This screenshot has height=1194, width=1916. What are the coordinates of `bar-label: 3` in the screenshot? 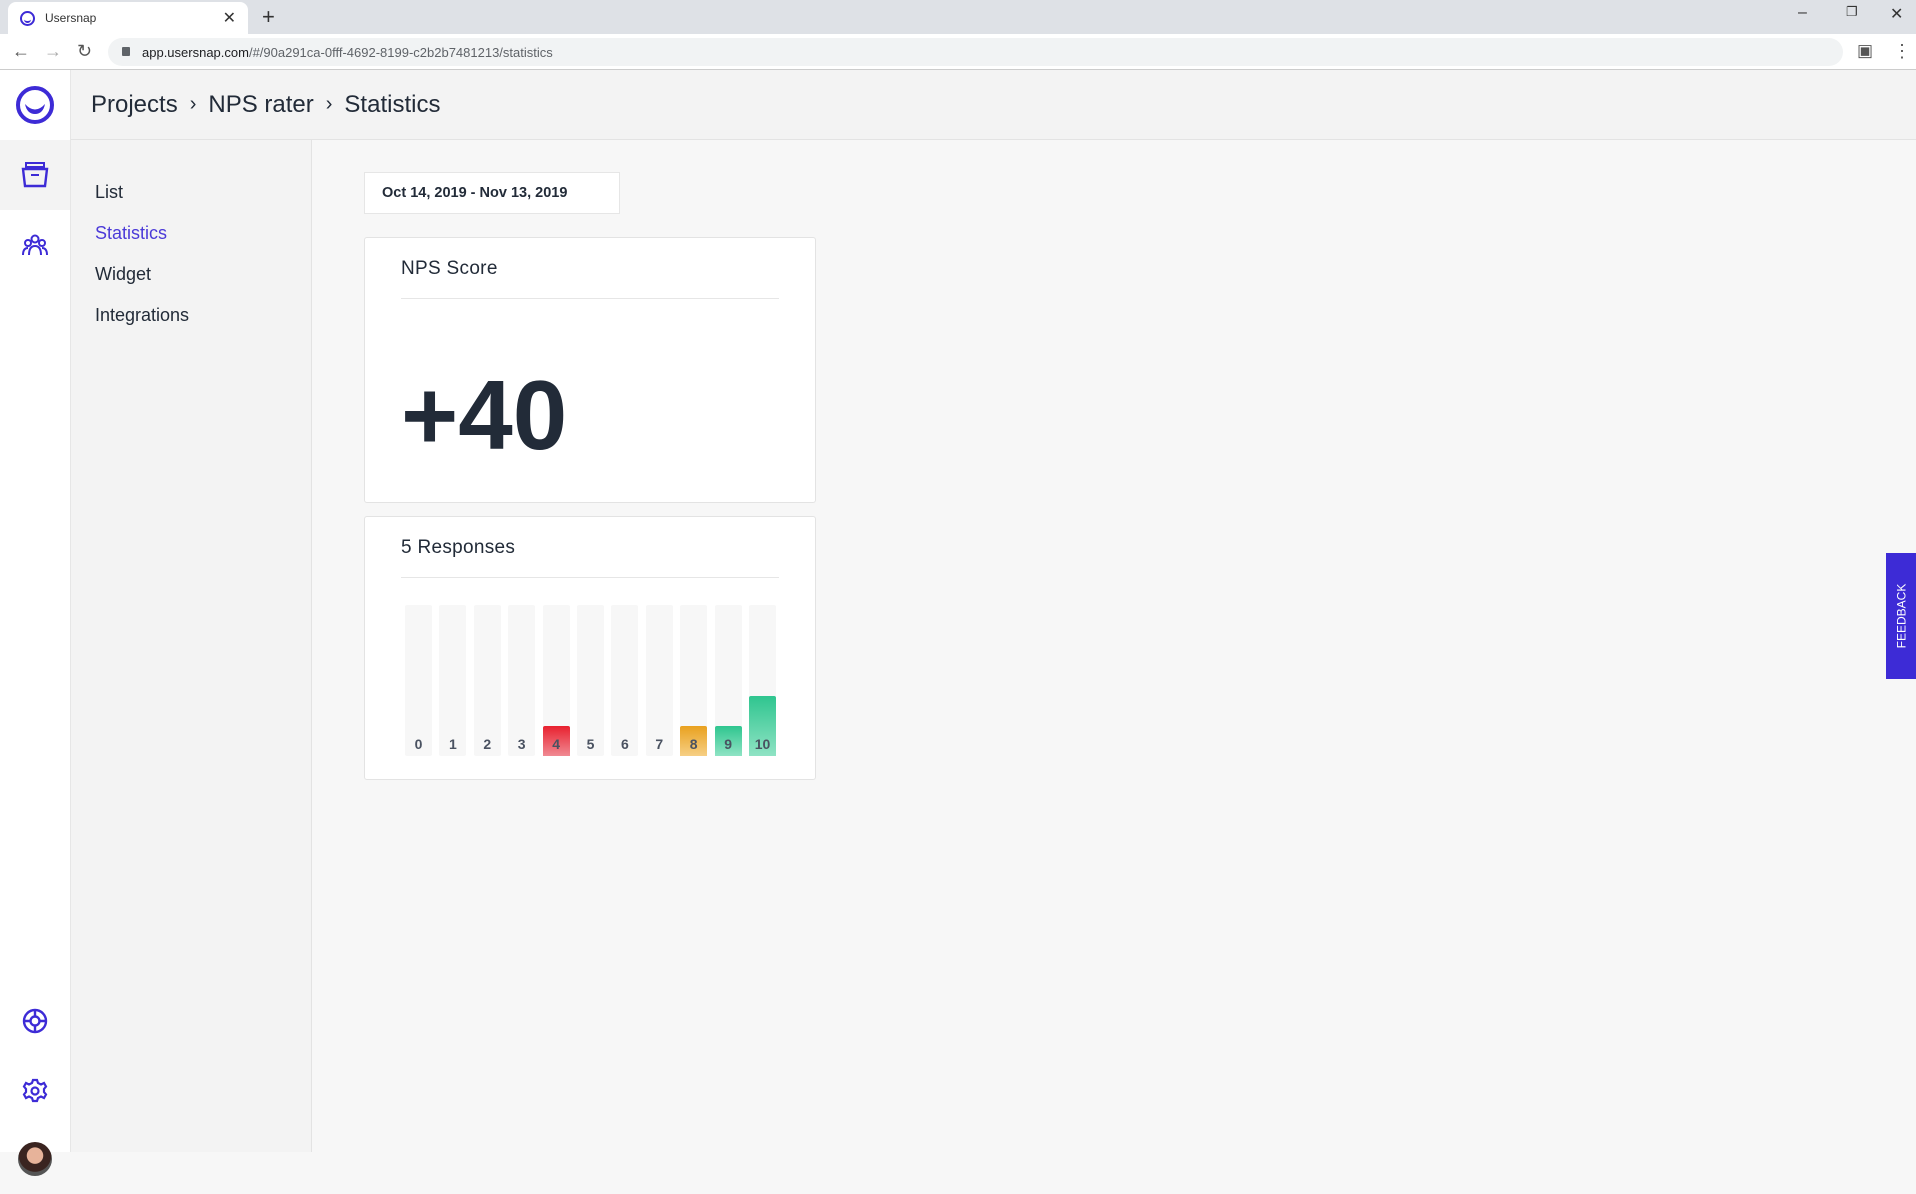 It's located at (521, 744).